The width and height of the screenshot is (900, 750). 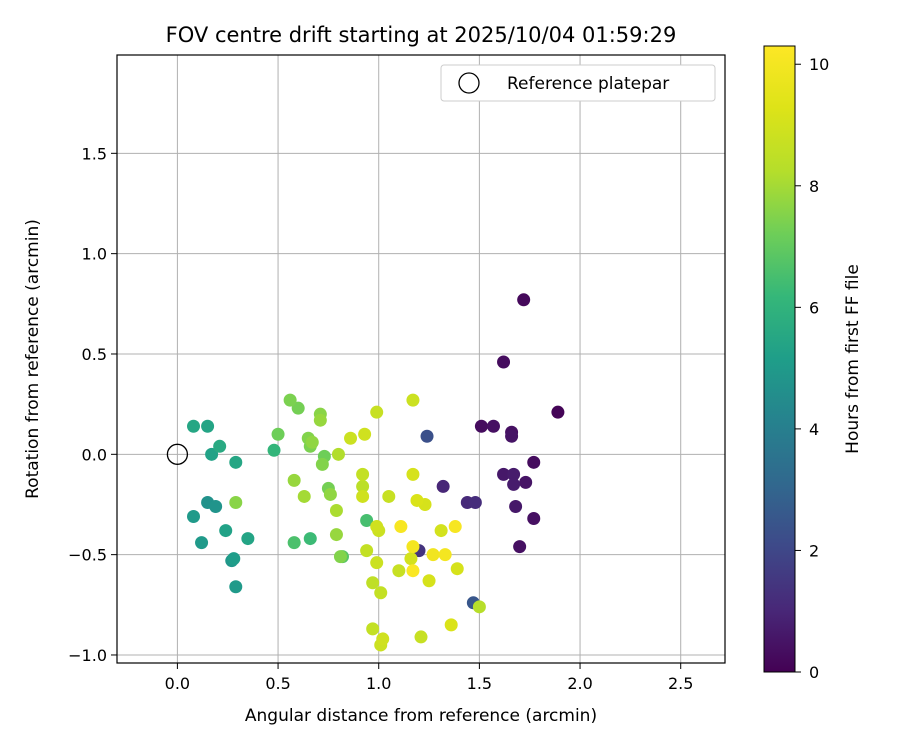 What do you see at coordinates (814, 550) in the screenshot?
I see `colorbar-tick-label: 2` at bounding box center [814, 550].